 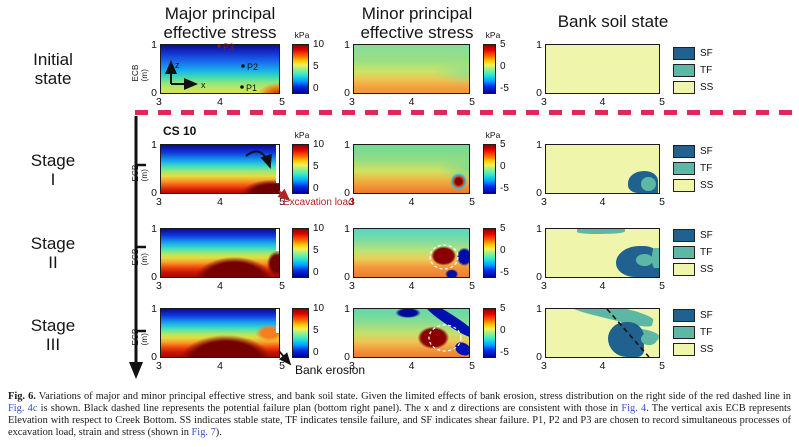 What do you see at coordinates (600, 257) in the screenshot?
I see `panel-stage2-bank: 1 0 3 4 5` at bounding box center [600, 257].